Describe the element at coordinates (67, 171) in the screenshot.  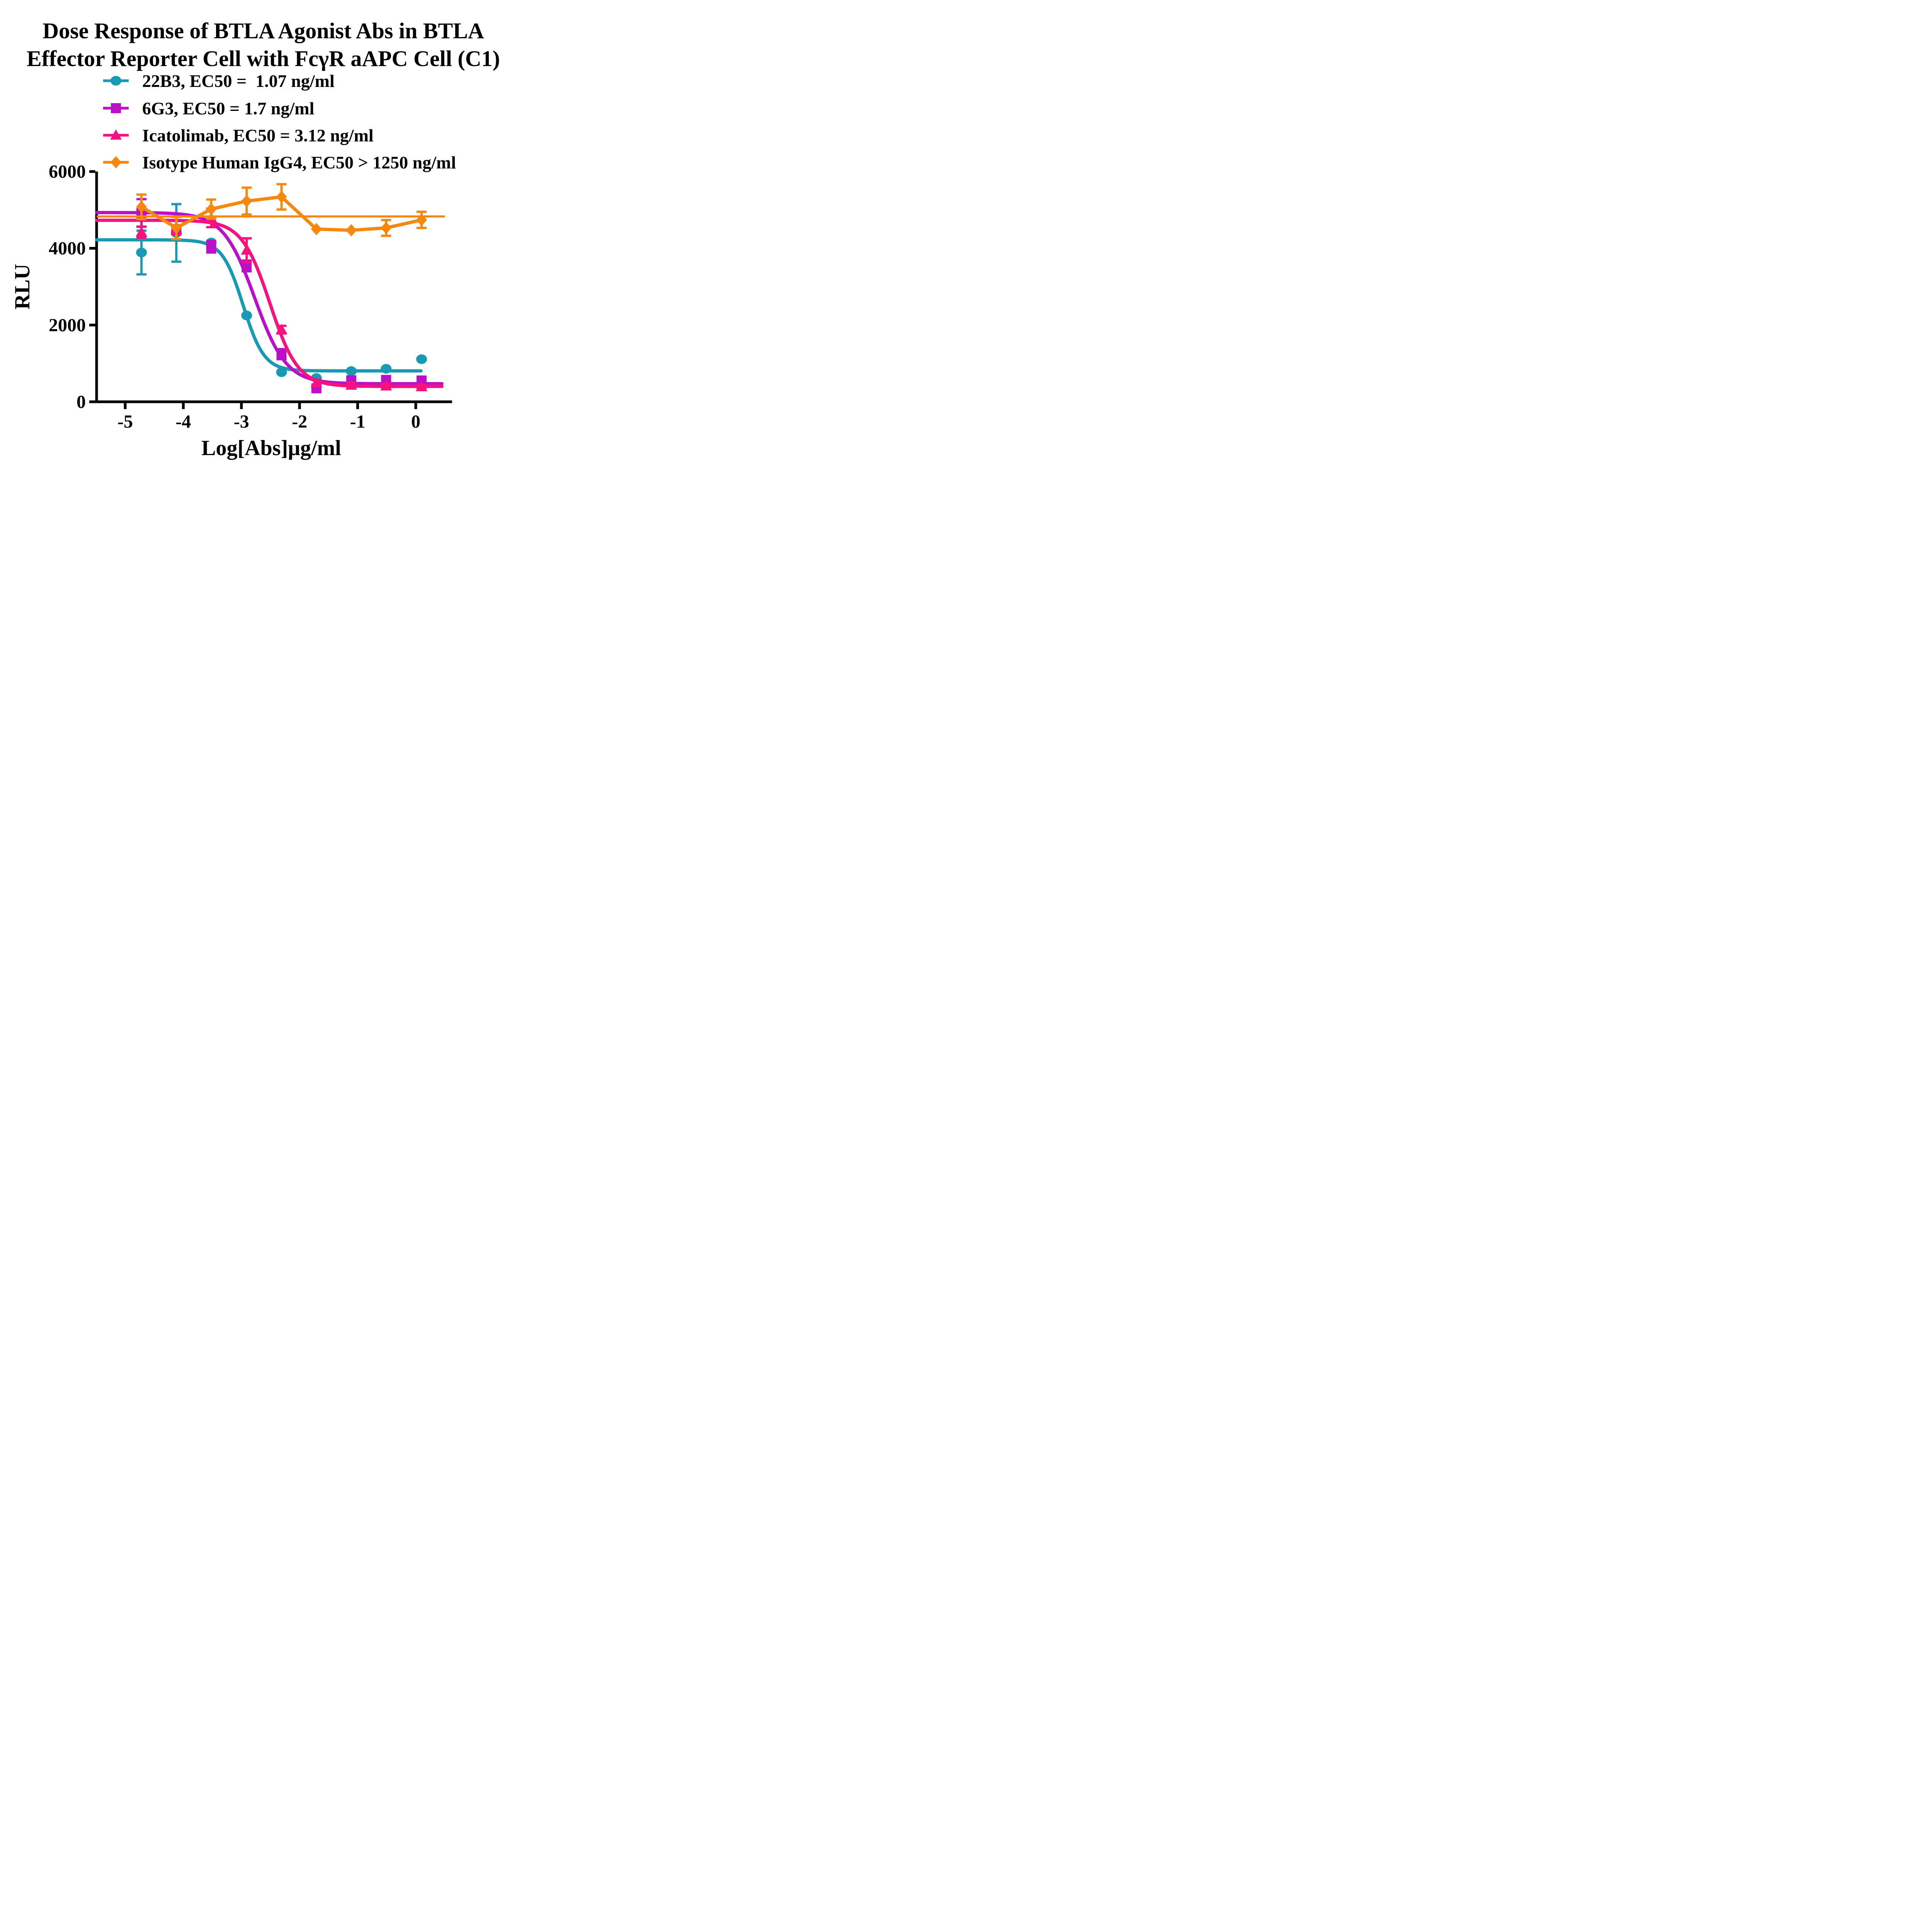
I see `y-tick-label: 6000` at that location.